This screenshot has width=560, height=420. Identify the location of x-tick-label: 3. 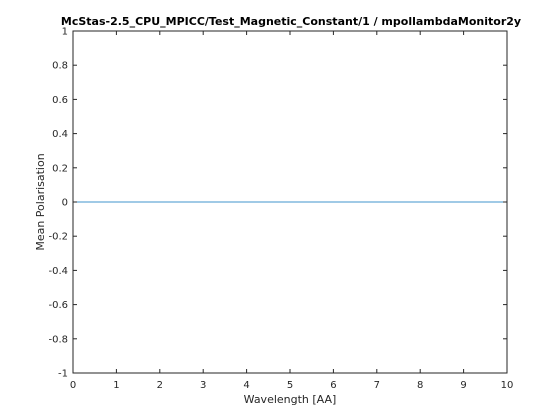
(203, 385).